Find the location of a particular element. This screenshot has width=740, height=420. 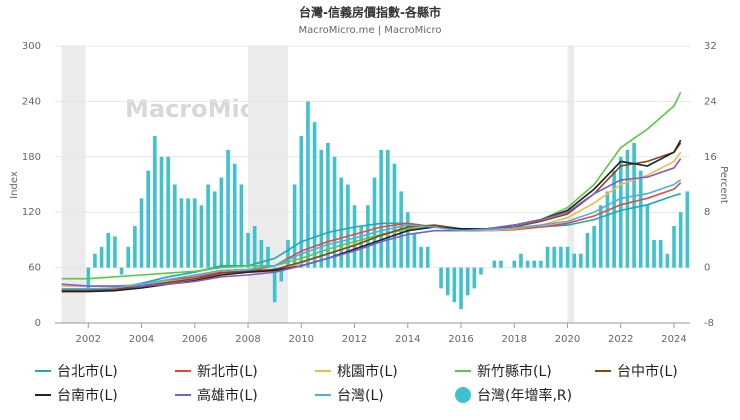

y-tick-label: 180 is located at coordinates (31, 157).